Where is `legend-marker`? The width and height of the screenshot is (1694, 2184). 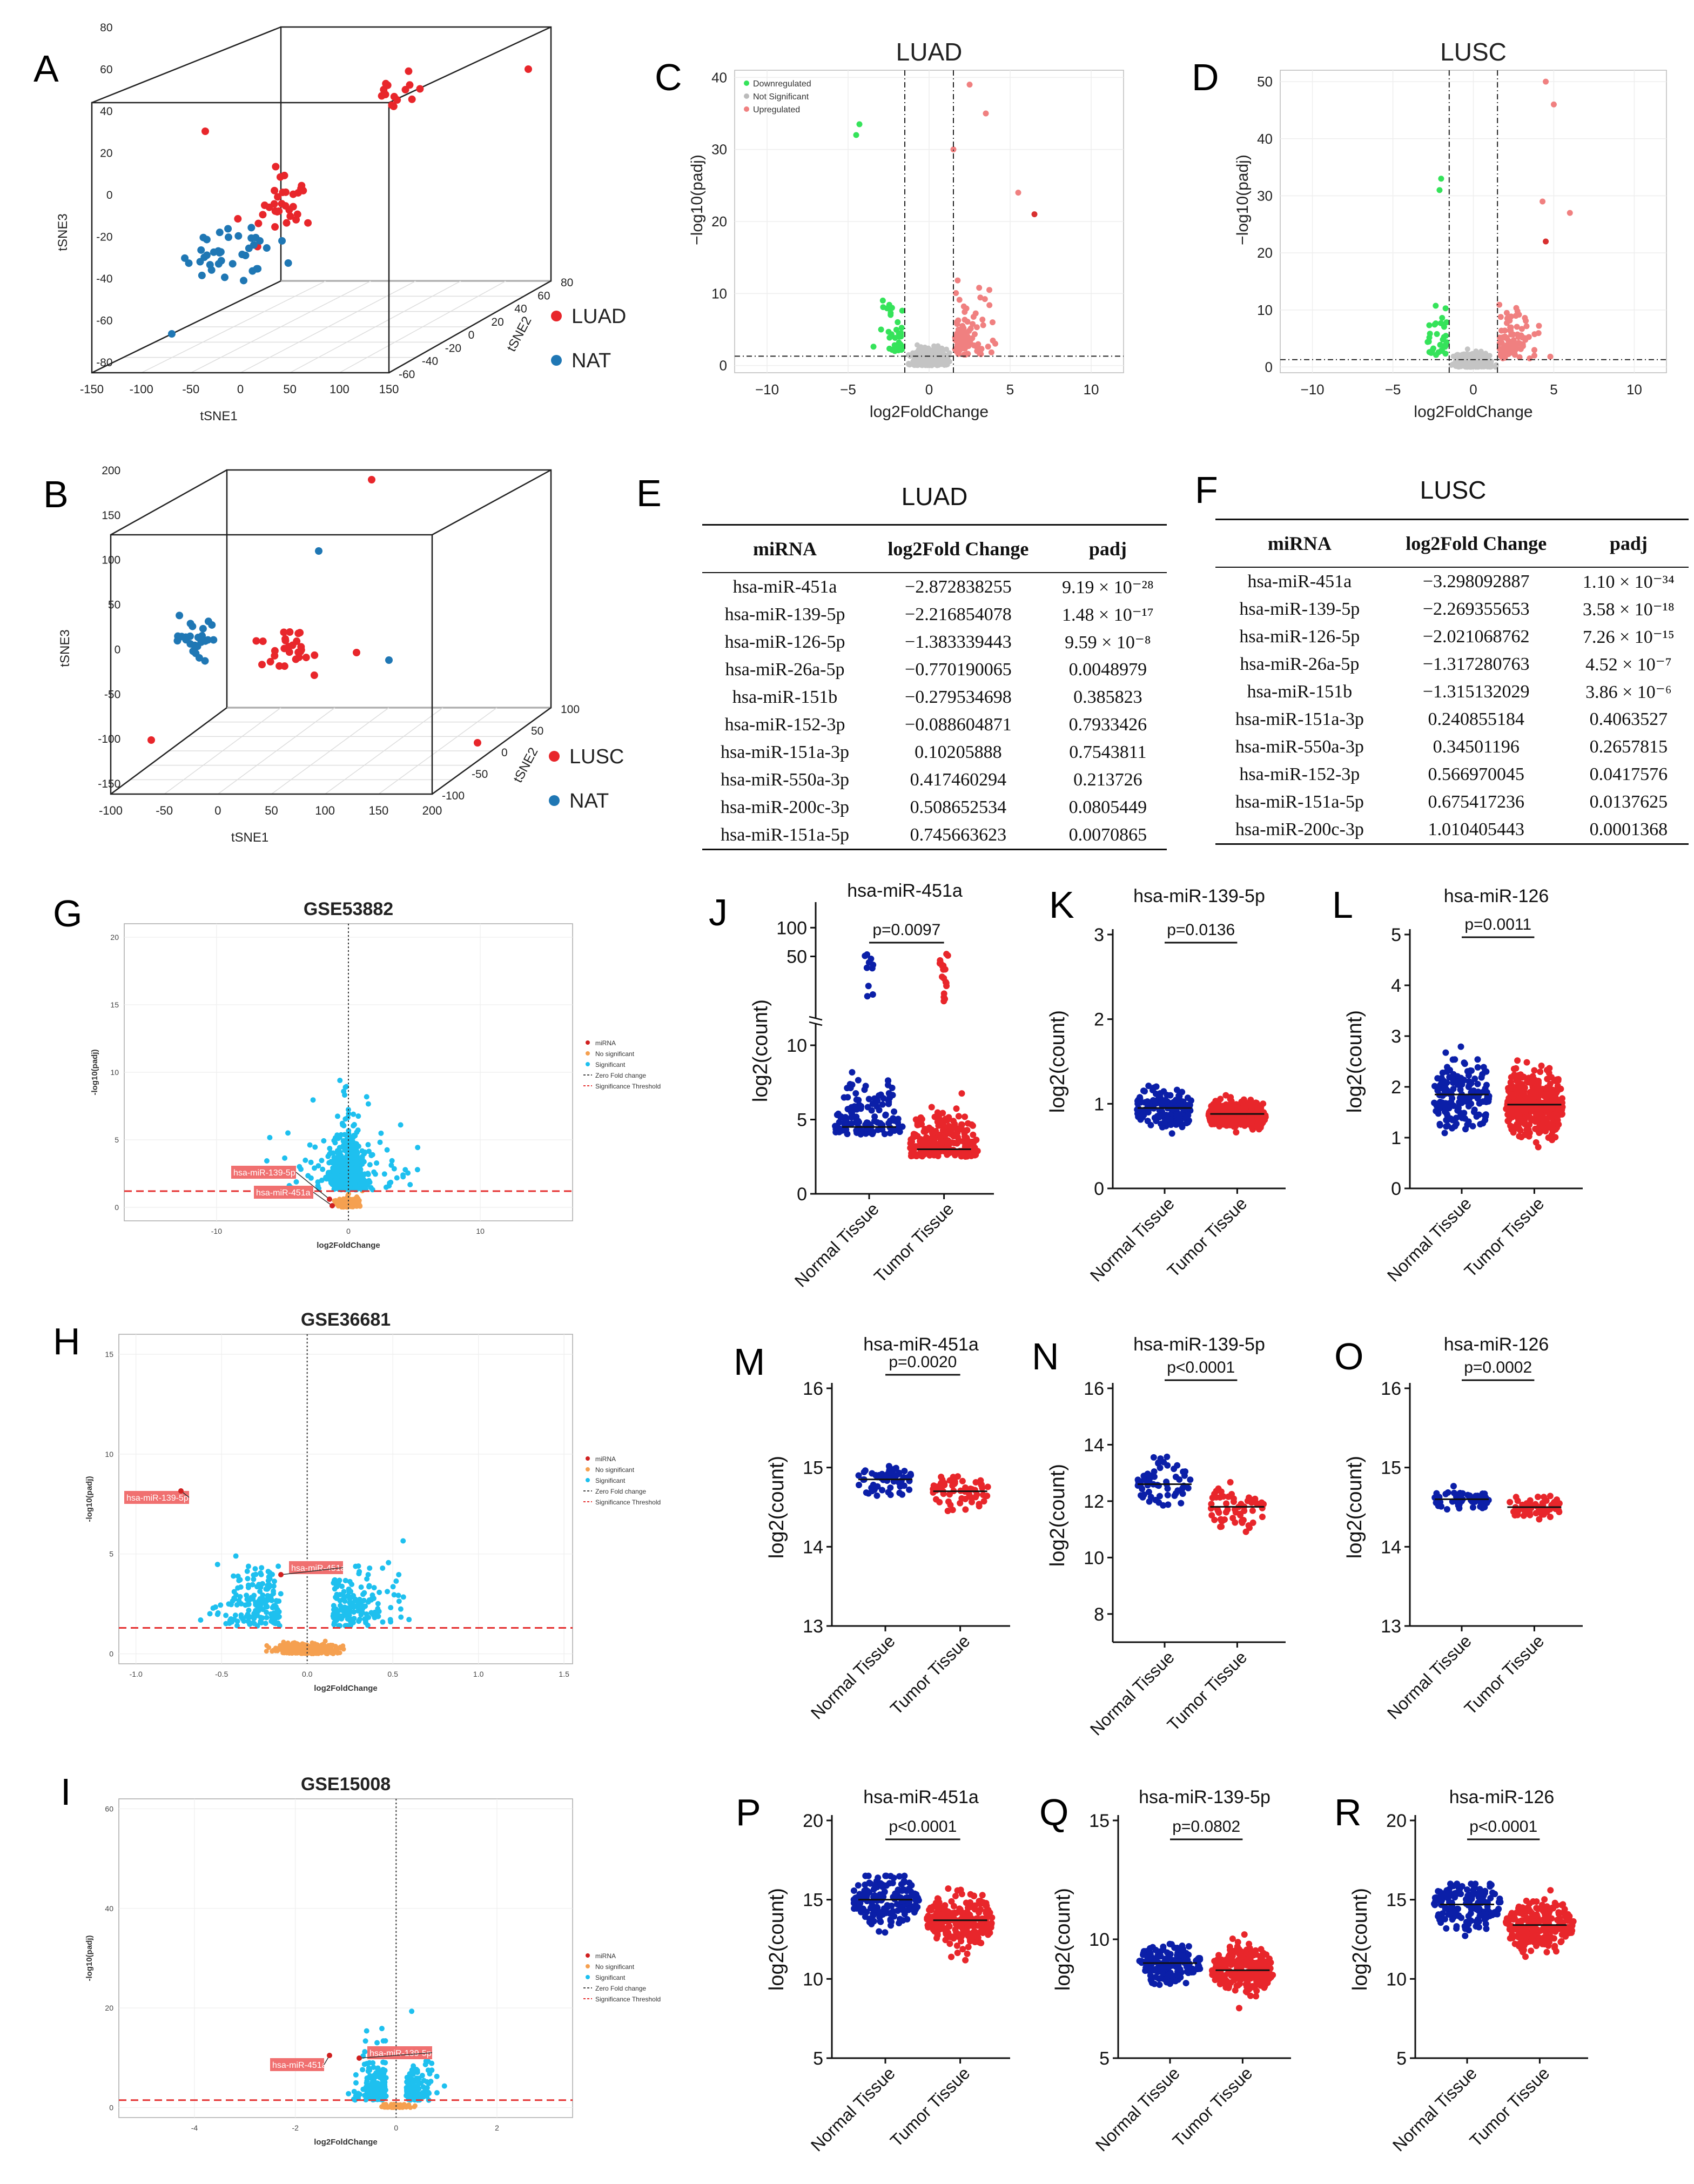 legend-marker is located at coordinates (588, 1469).